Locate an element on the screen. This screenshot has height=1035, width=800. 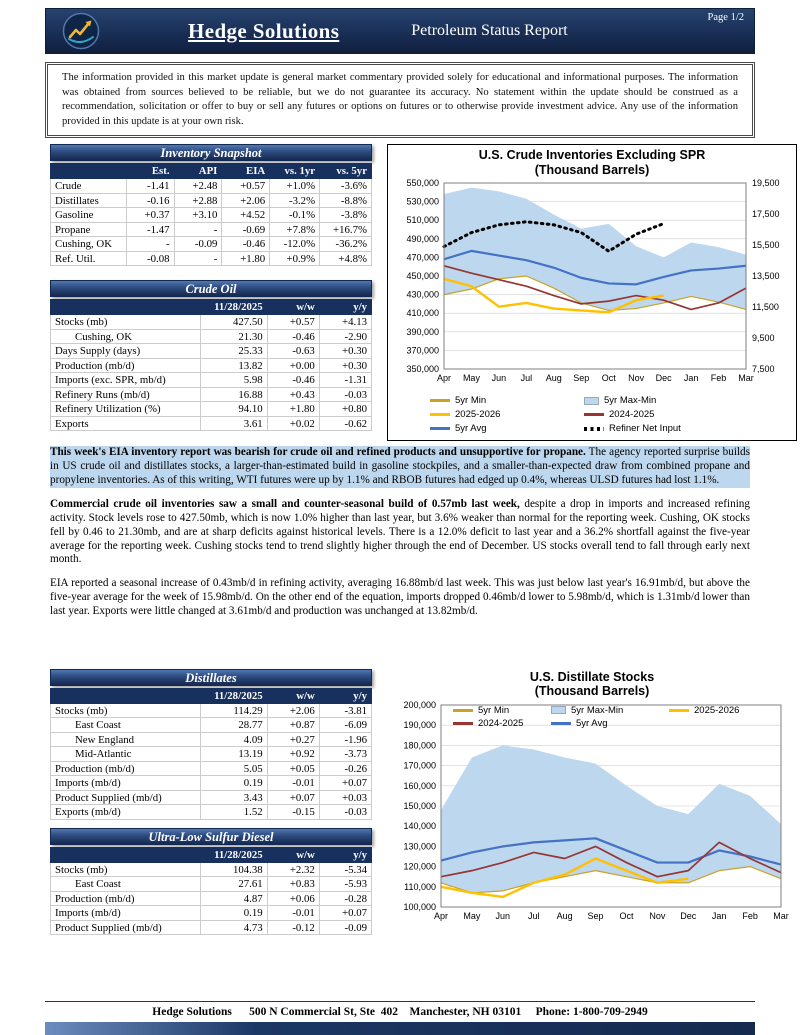
value-cell: -0.08 is located at coordinates (150, 258).